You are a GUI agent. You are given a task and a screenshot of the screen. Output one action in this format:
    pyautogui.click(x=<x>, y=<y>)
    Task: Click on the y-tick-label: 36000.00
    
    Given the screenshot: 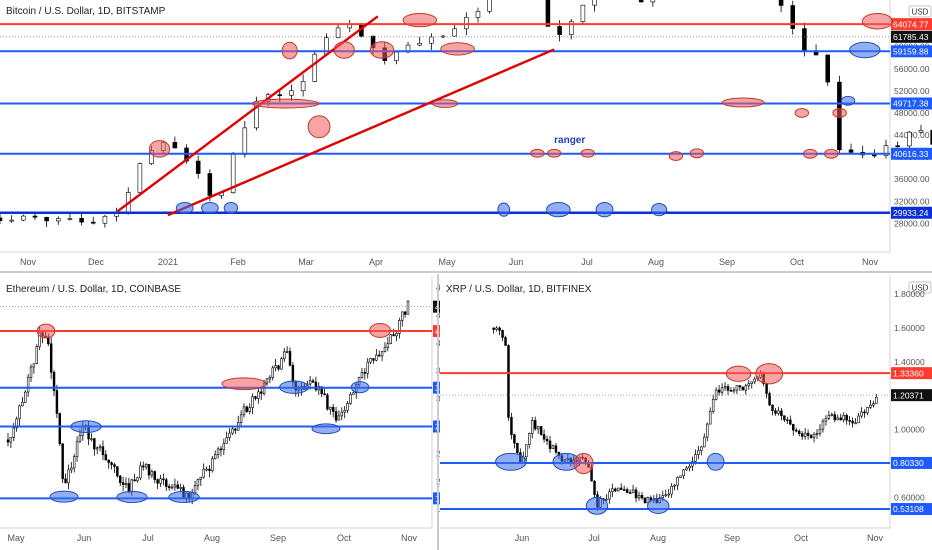 What is the action you would take?
    pyautogui.click(x=912, y=179)
    